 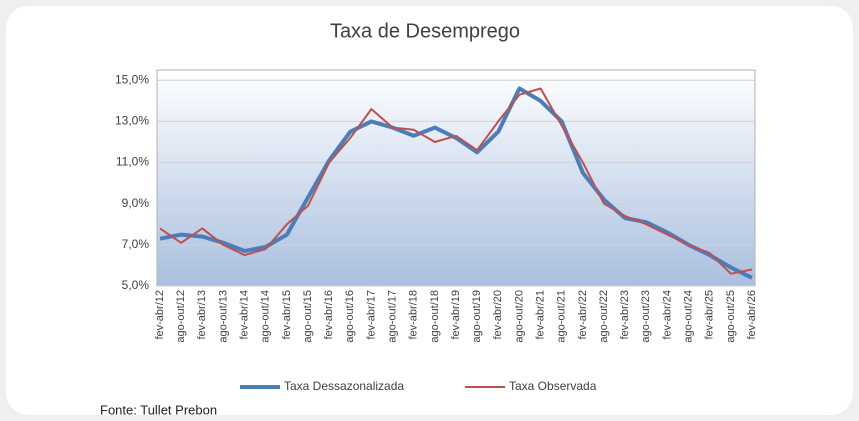 I want to click on y-tick-label: 15,0%, so click(x=132, y=79).